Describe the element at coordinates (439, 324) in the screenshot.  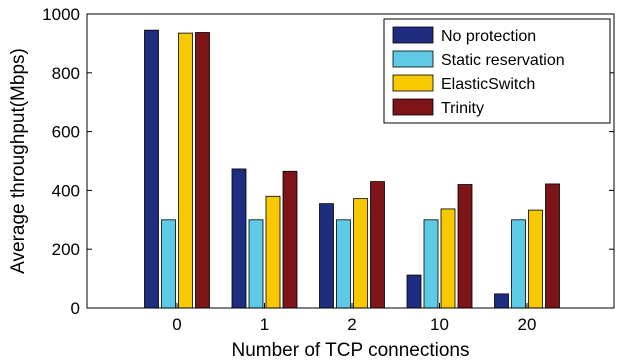
I see `x-tick-label: 10` at that location.